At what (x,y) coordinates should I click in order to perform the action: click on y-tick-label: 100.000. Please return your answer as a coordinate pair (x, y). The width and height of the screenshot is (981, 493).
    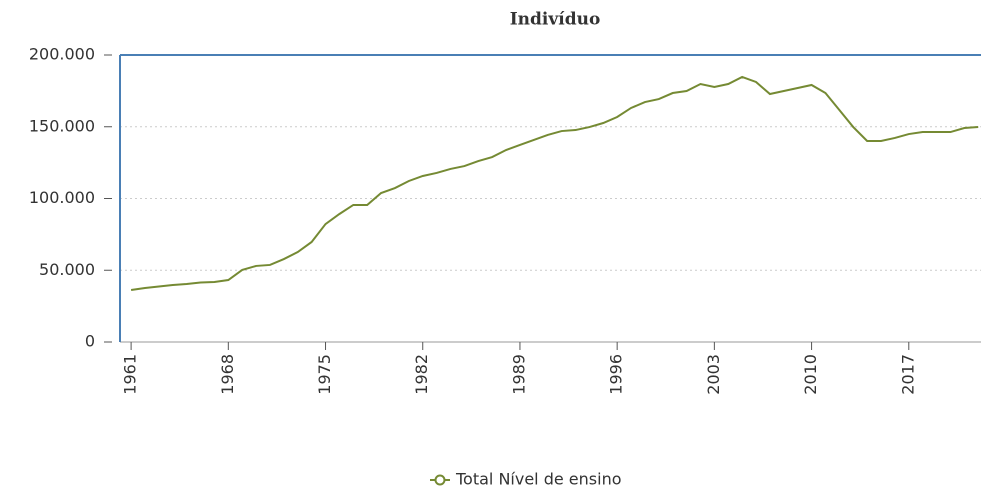
    Looking at the image, I should click on (62, 197).